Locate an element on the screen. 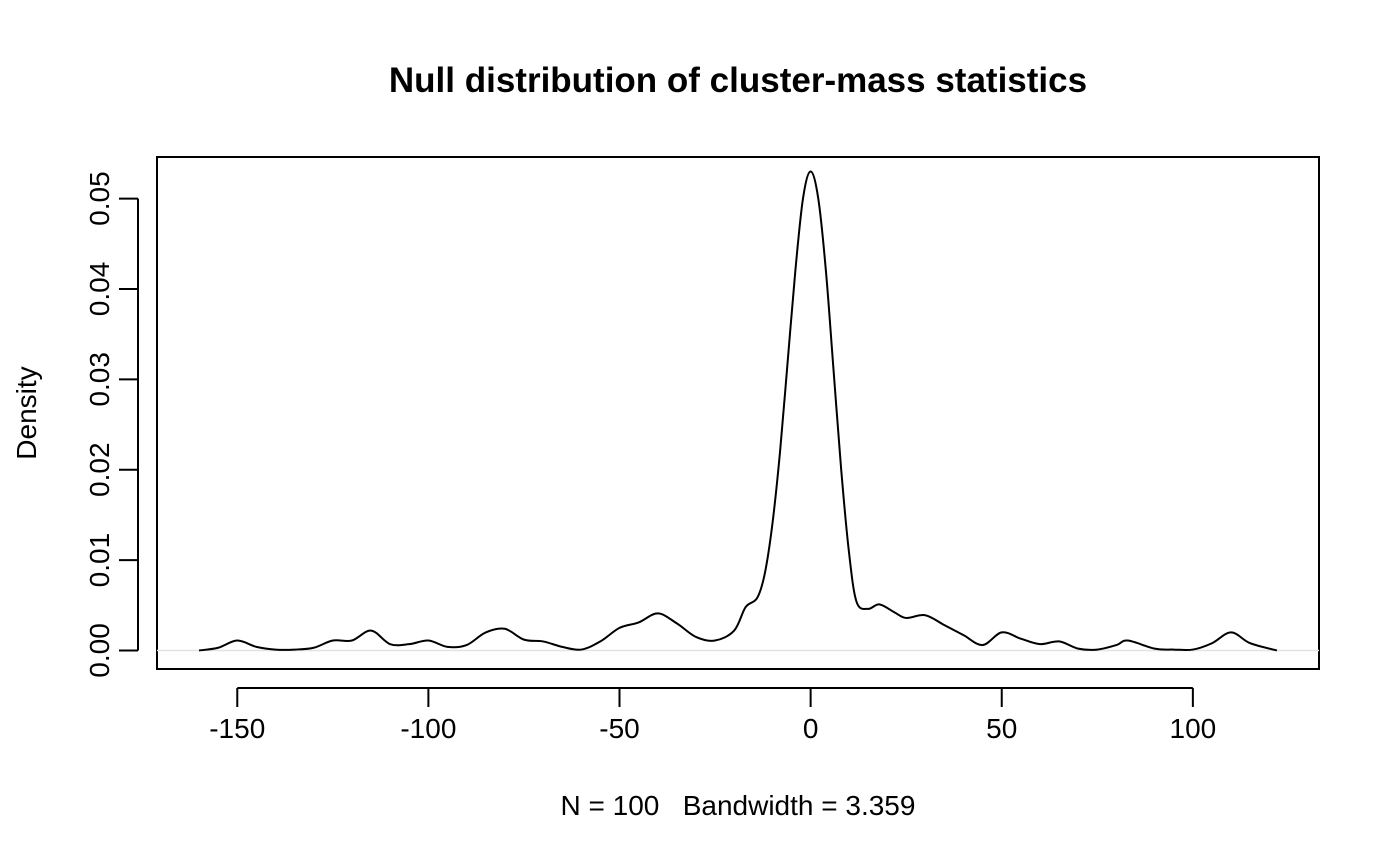 Image resolution: width=1400 pixels, height=865 pixels. y-tick-label: 0.04 is located at coordinates (99, 289).